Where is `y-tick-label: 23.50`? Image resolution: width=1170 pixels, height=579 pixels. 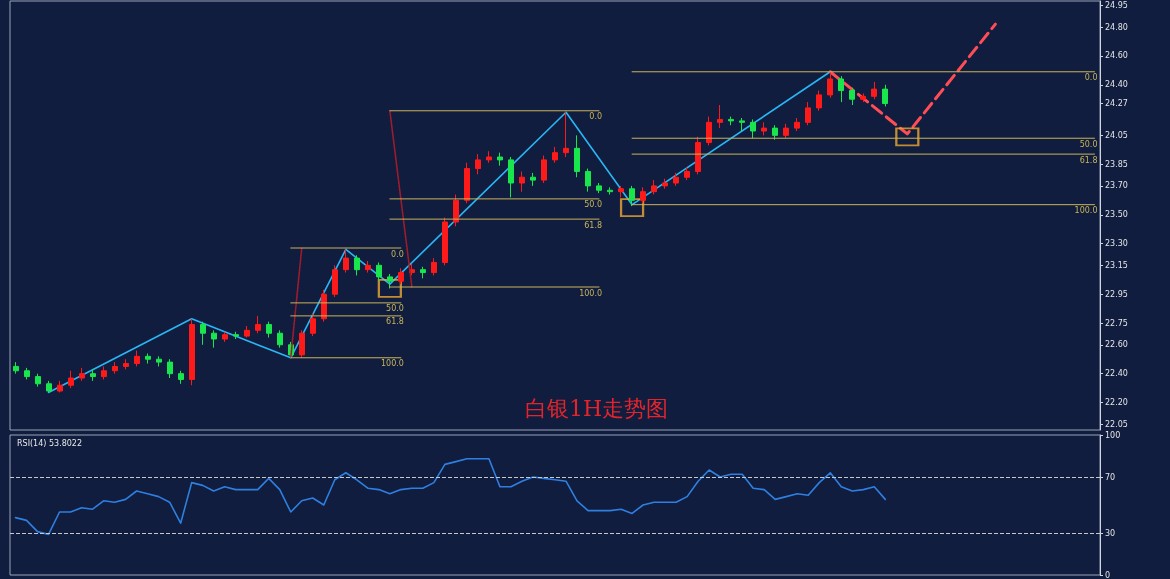 y-tick-label: 23.50 is located at coordinates (1116, 215).